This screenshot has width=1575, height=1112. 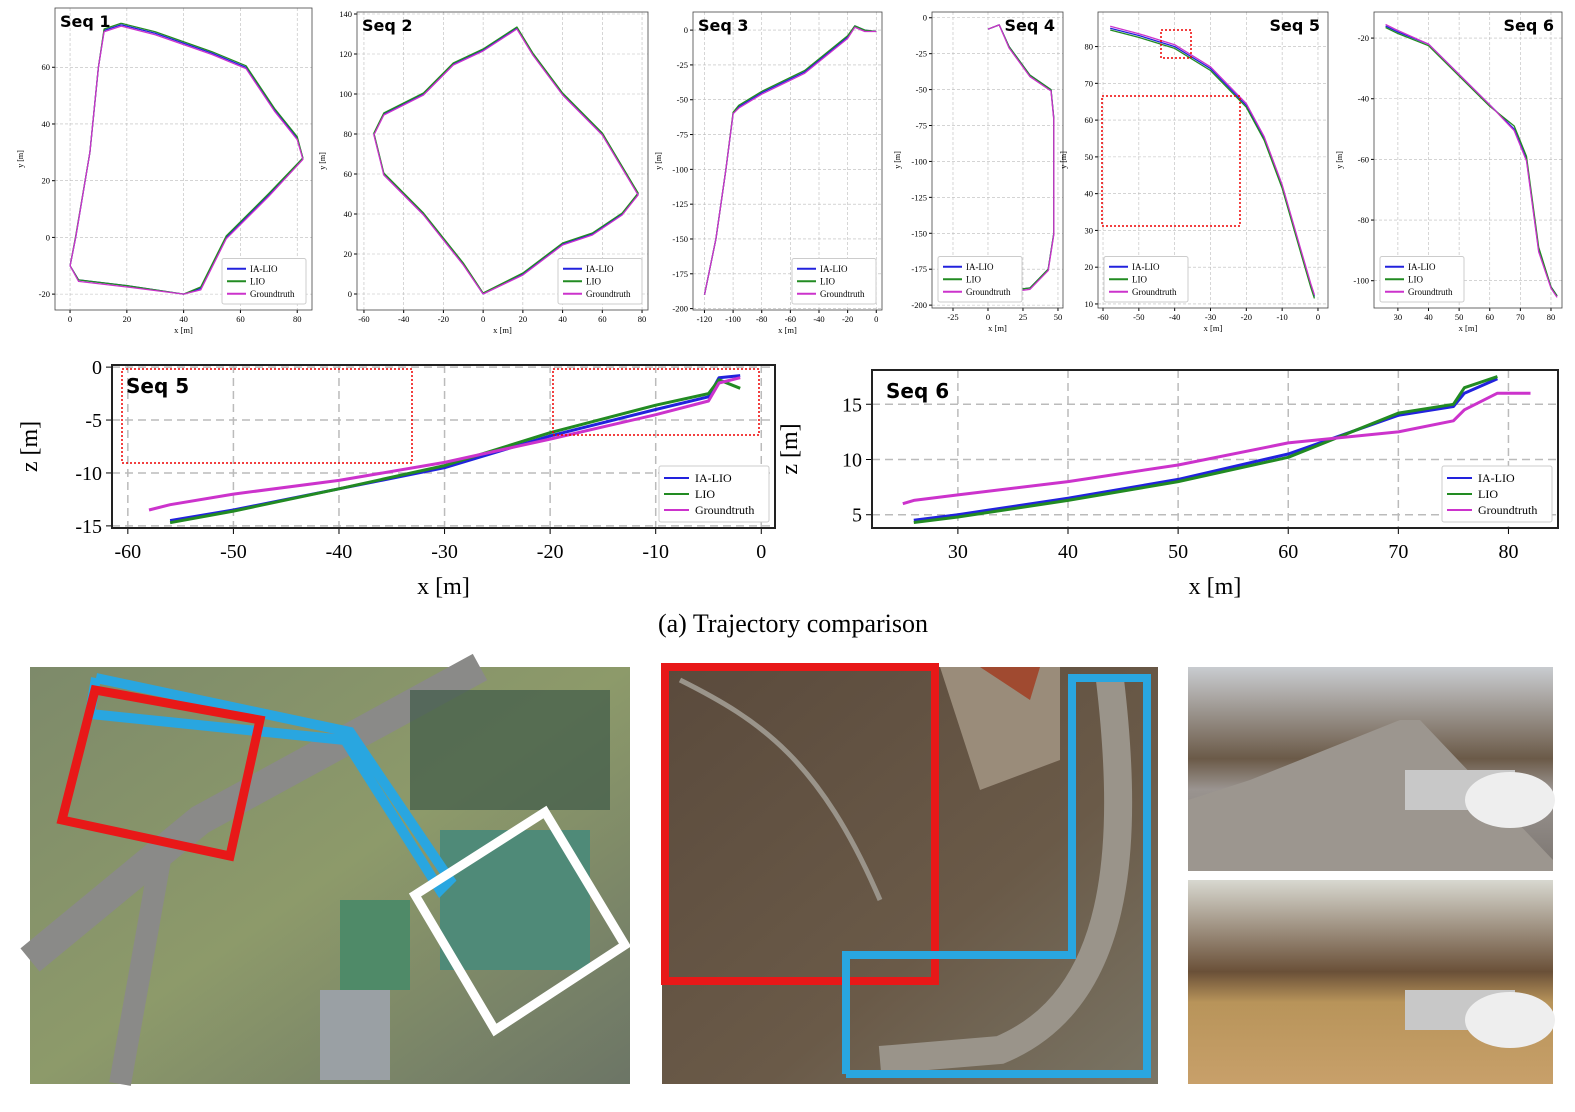 I want to click on y-tick-label: 15, so click(x=852, y=405).